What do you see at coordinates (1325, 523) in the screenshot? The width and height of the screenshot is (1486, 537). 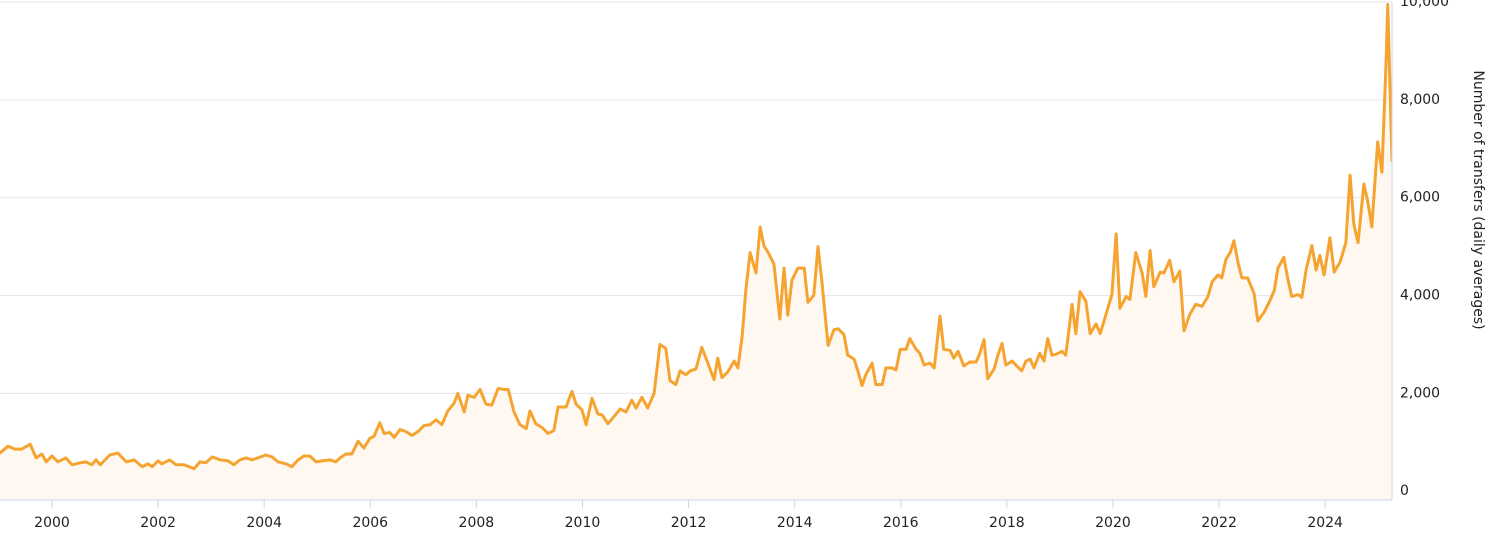 I see `x-tick-label: 2024` at bounding box center [1325, 523].